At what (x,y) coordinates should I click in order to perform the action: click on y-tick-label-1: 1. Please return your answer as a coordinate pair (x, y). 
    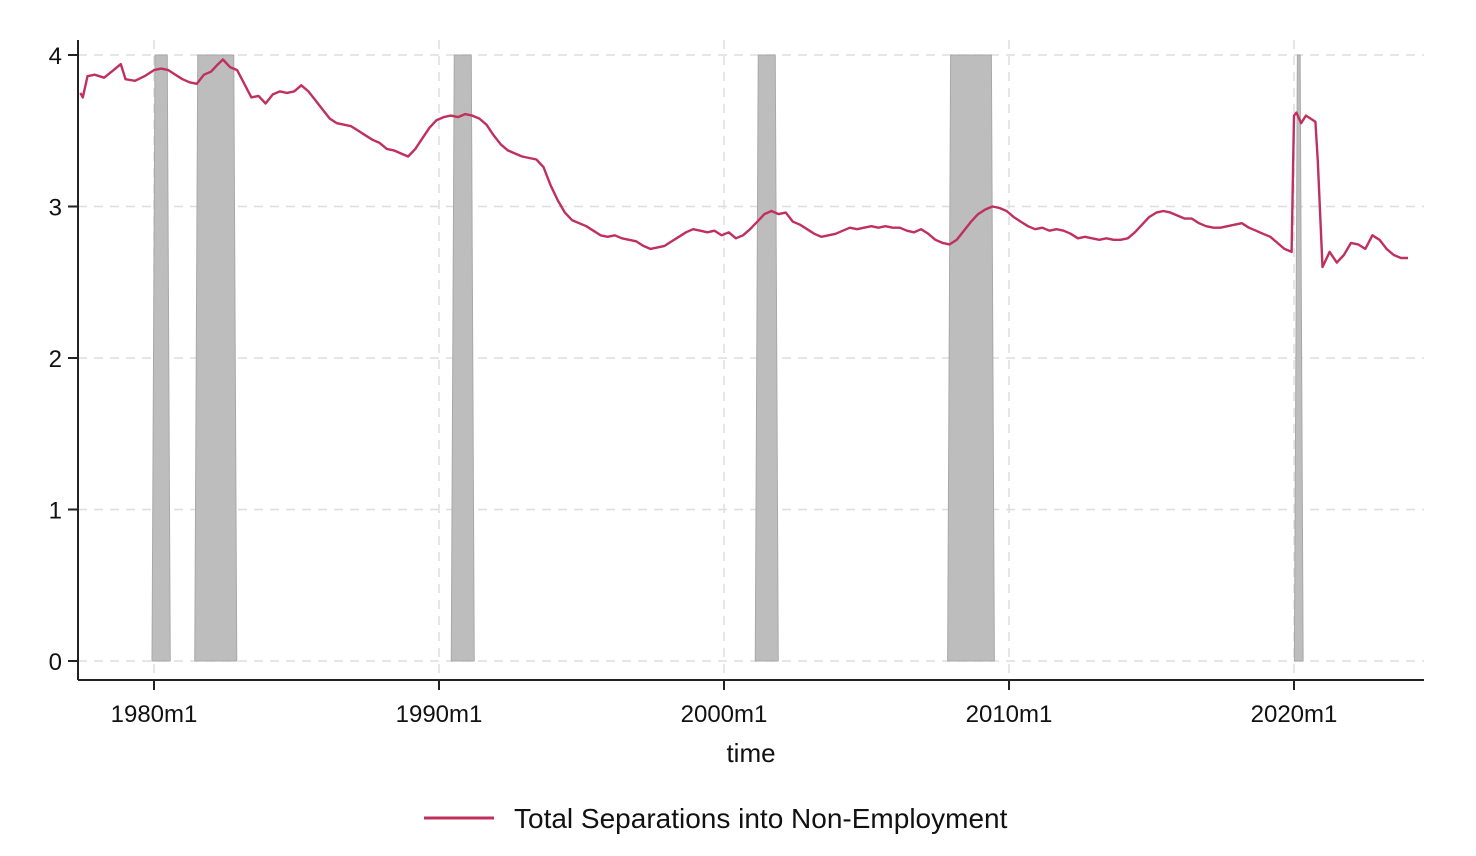
    Looking at the image, I should click on (55, 511).